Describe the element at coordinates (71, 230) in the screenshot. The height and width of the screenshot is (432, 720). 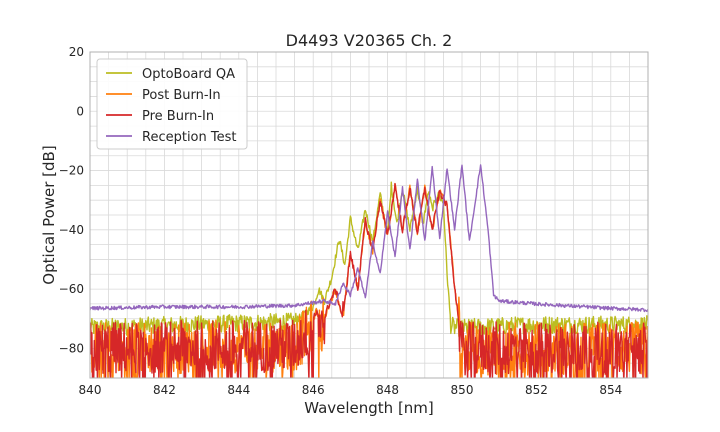
I see `y-tick-label: −40` at that location.